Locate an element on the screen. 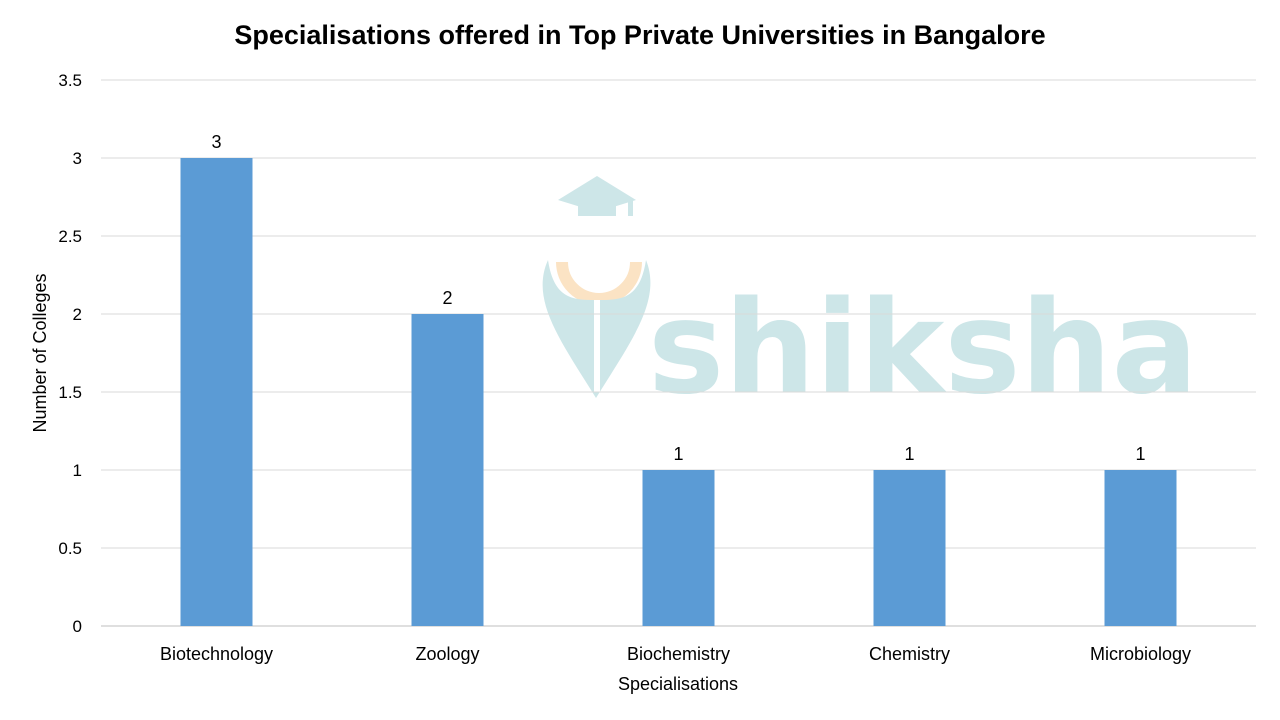 This screenshot has width=1280, height=720. y-tick-label: 0.5 is located at coordinates (70, 548).